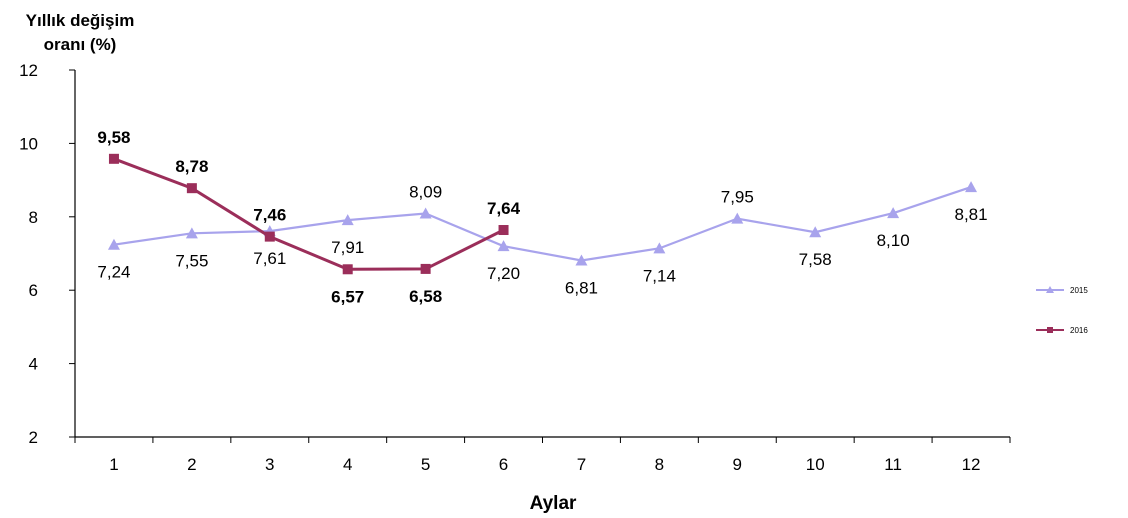  What do you see at coordinates (269, 464) in the screenshot?
I see `x-tick-label: 3` at bounding box center [269, 464].